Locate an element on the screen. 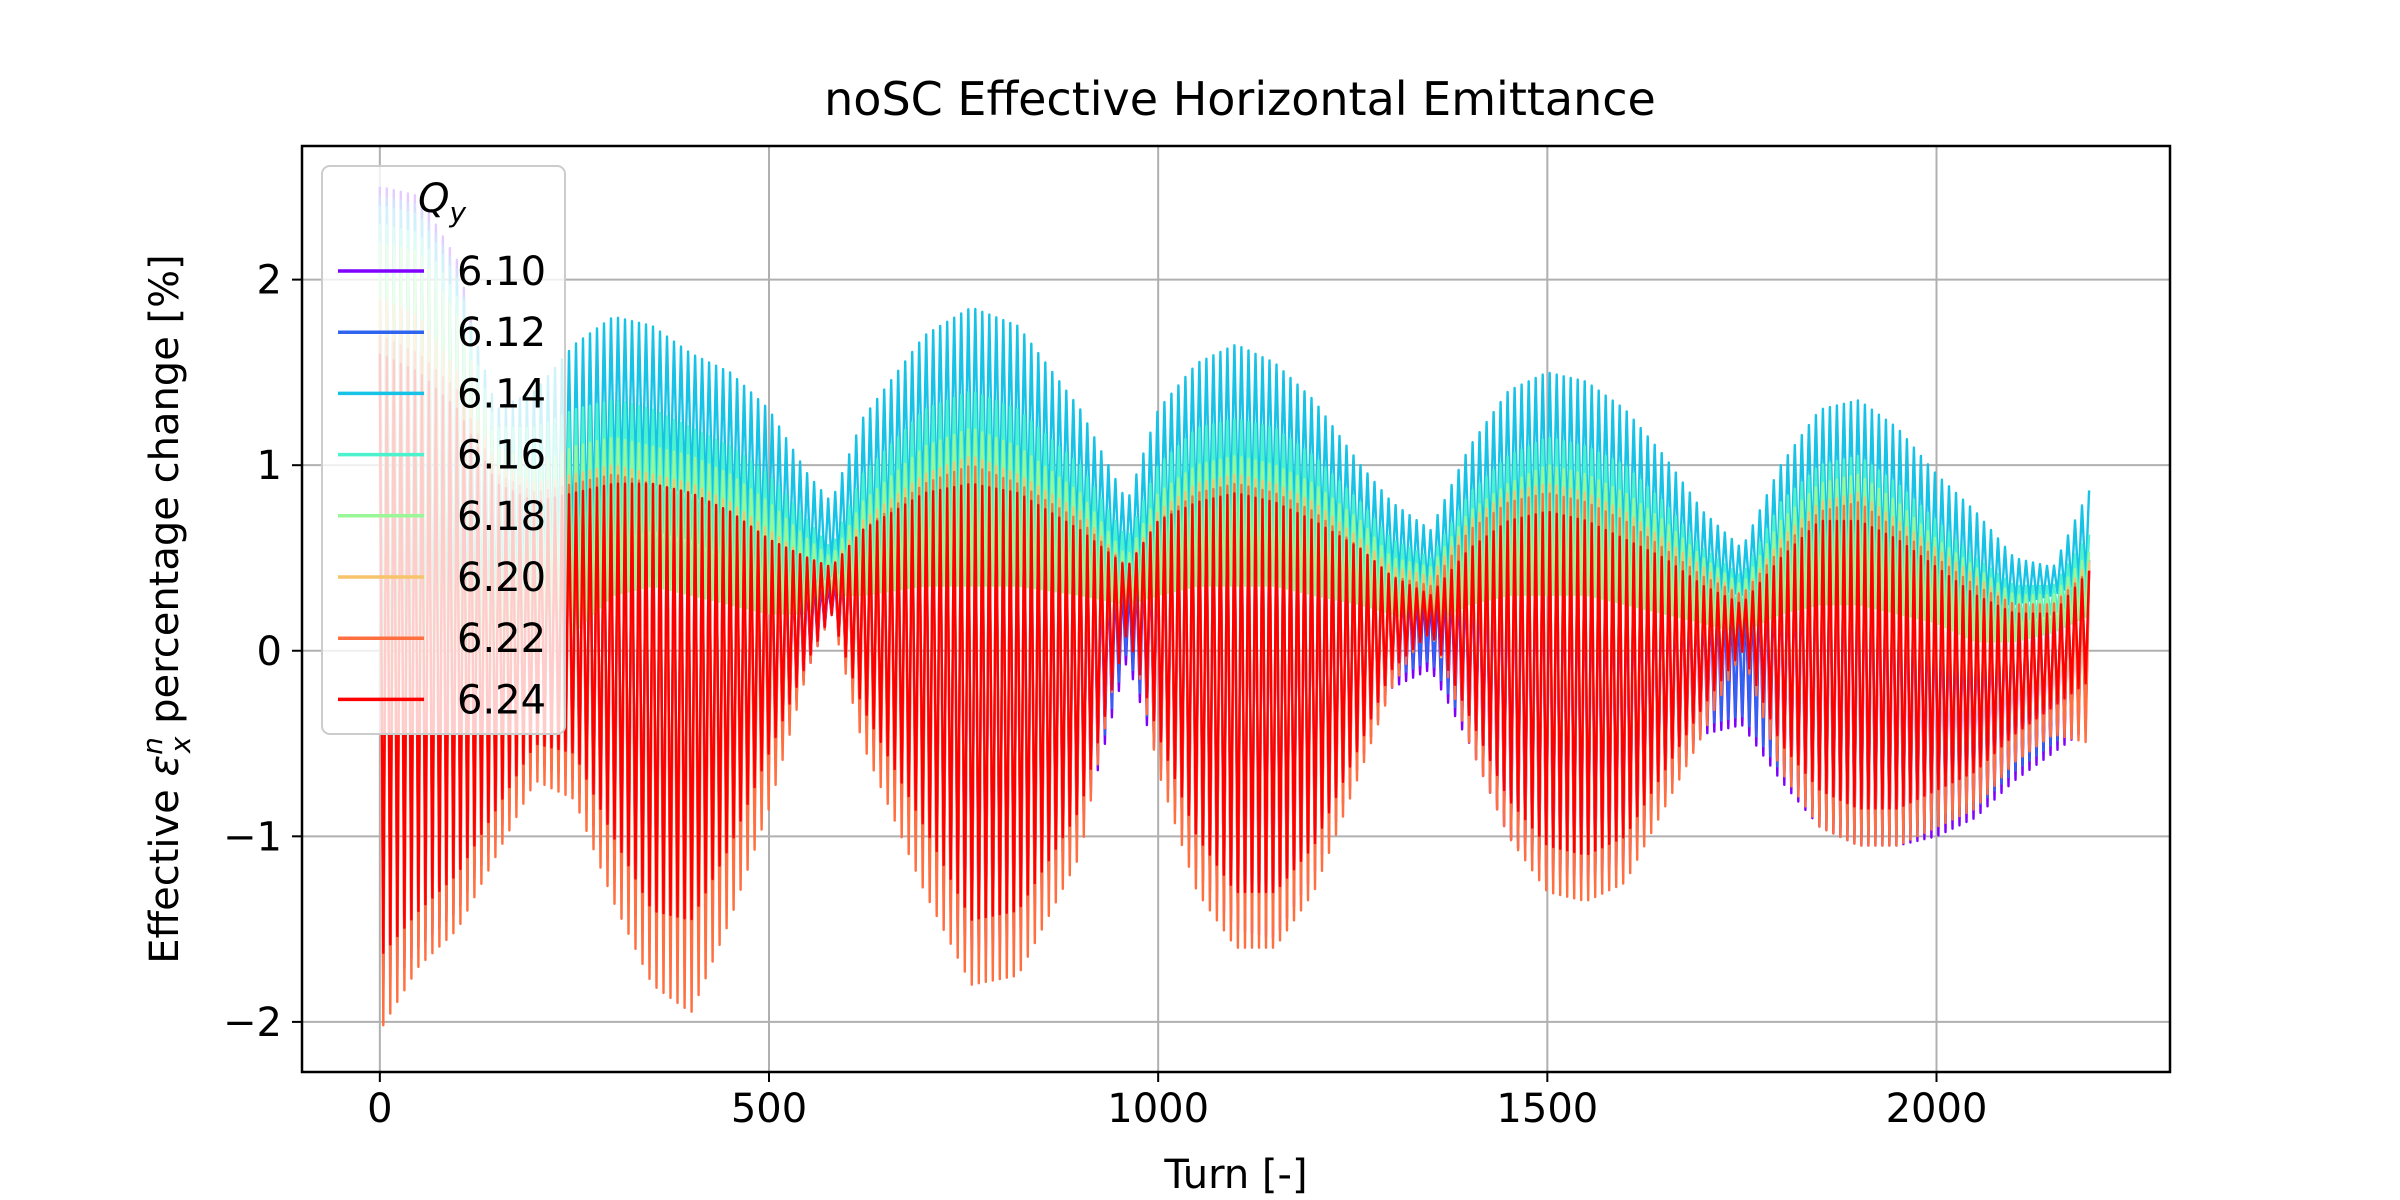 This screenshot has height=1200, width=2400. legend-frame is located at coordinates (443, 450).